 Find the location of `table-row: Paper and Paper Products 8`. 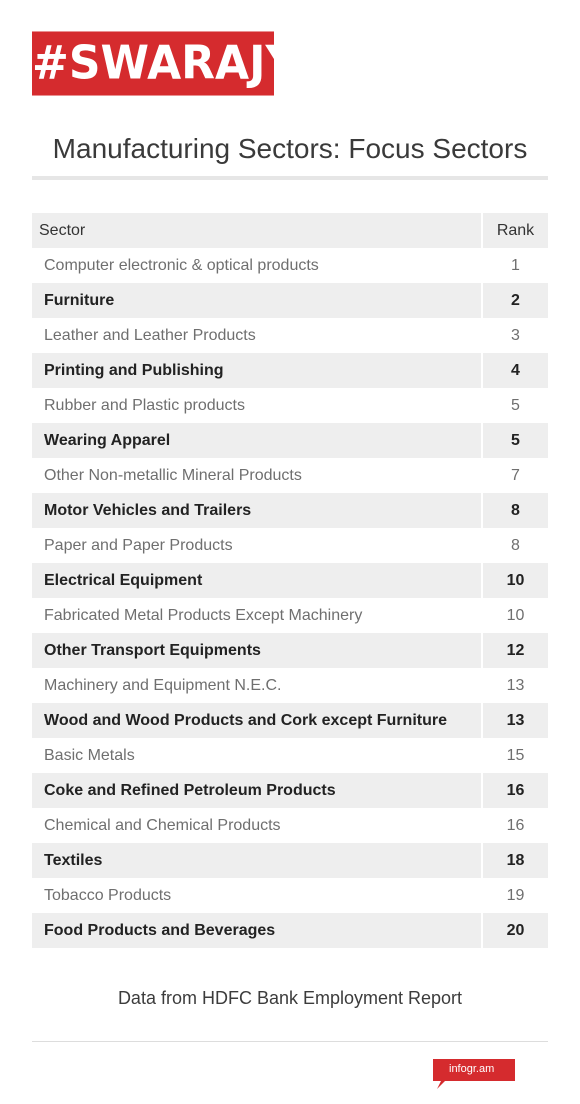

table-row: Paper and Paper Products 8 is located at coordinates (290, 545).